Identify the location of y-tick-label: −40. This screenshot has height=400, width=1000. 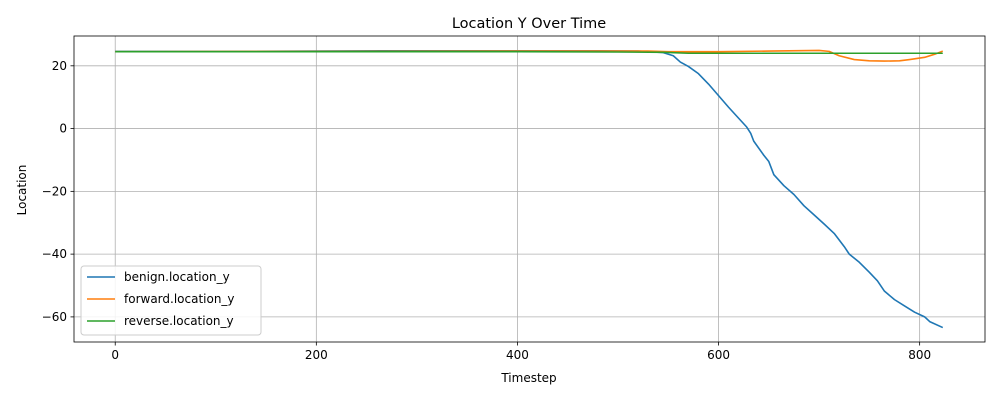
(54, 254).